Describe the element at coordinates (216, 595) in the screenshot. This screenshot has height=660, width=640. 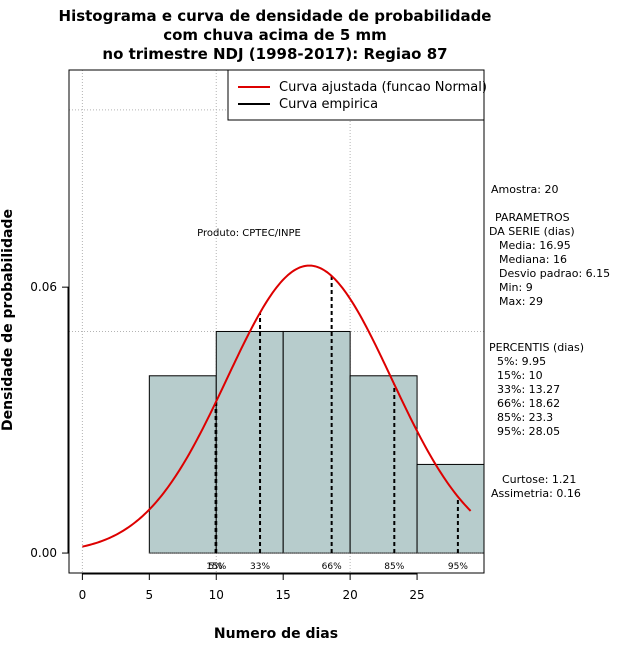
I see `x-tick-label: 10` at that location.